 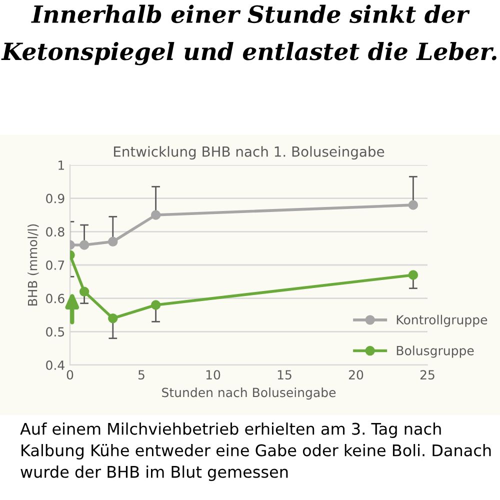 What do you see at coordinates (255, 452) in the screenshot?
I see `text: Auf einem Milchviehbetrieb erhielten am 3. Tag nach Kalbung Kühe entweder eine Gabe oder keine Boli. Danach wurde der BHB im Blut gemessen` at bounding box center [255, 452].